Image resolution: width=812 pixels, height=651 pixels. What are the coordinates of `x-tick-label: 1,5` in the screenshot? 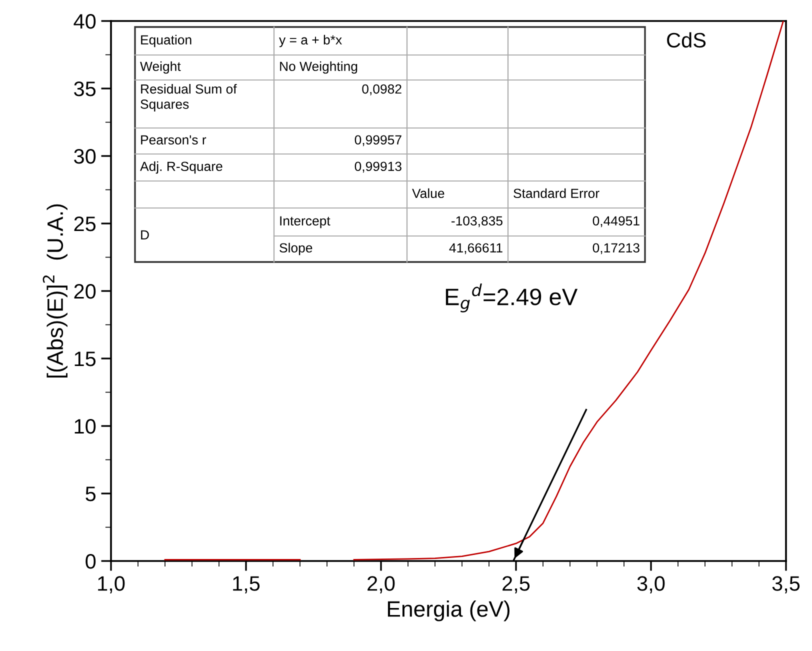 It's located at (246, 585).